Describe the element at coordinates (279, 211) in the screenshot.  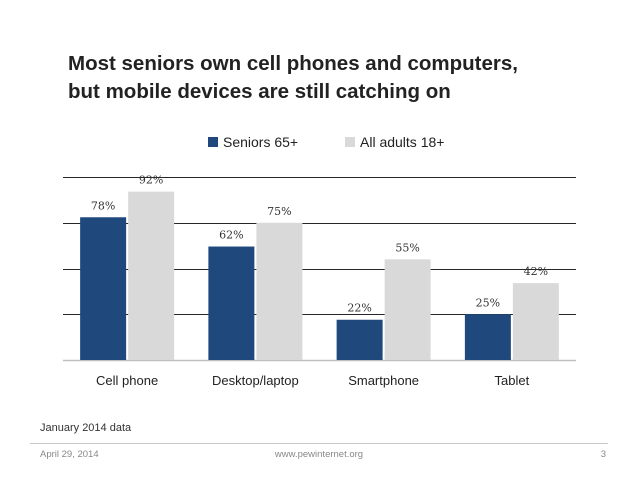
I see `data-label: 75%` at that location.